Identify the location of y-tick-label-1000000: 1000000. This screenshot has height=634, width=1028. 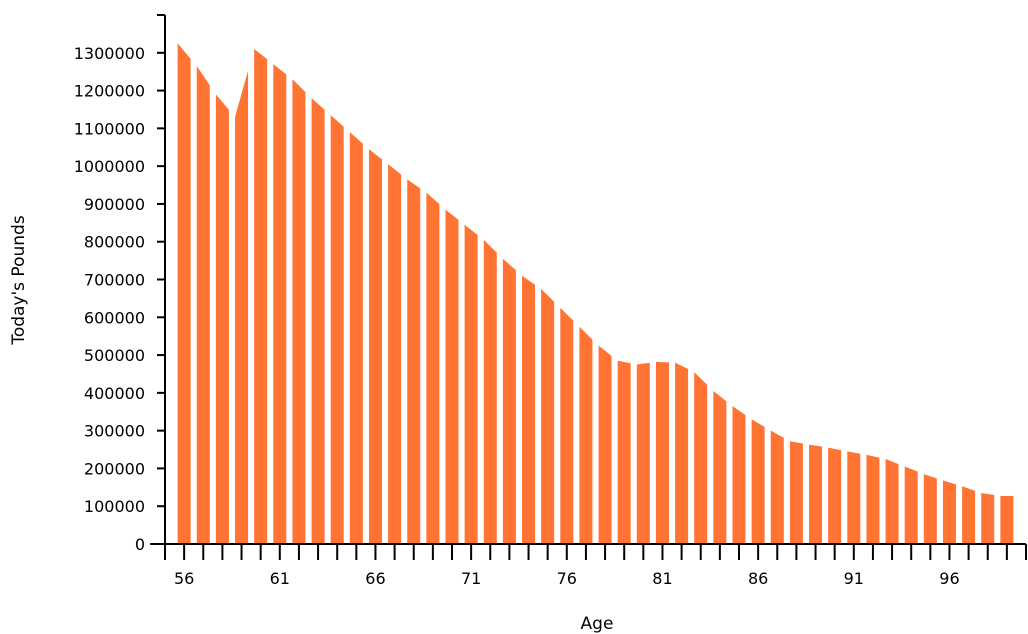
(109, 166).